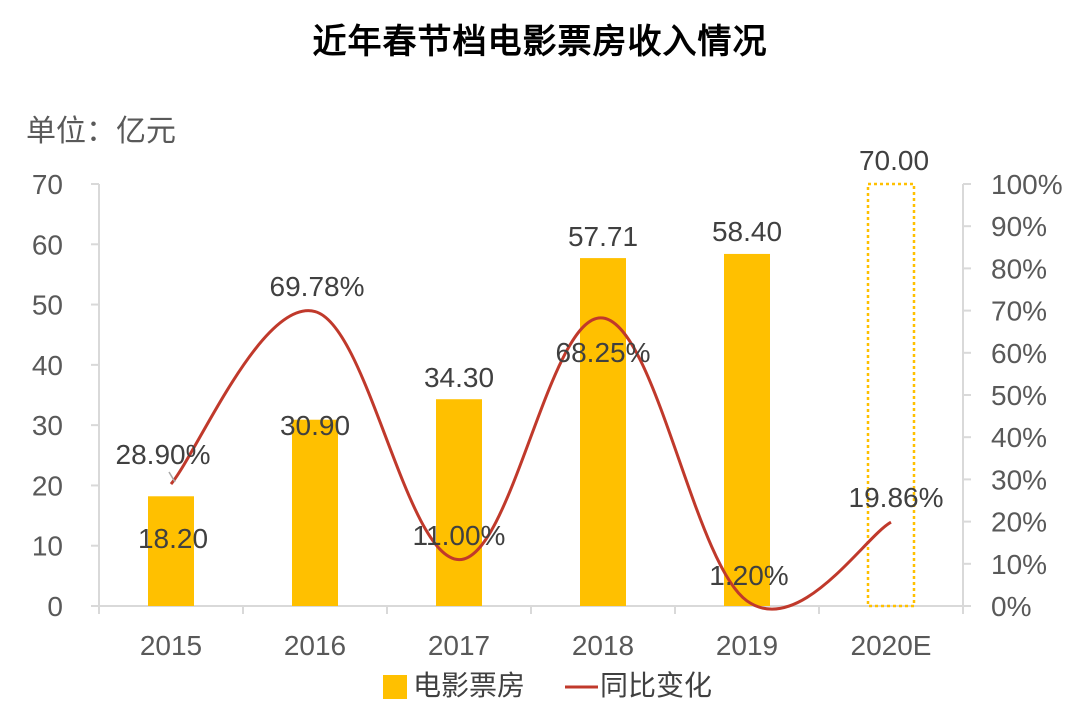 This screenshot has width=1080, height=725. What do you see at coordinates (101, 131) in the screenshot?
I see `unit-label: 单位：亿元` at bounding box center [101, 131].